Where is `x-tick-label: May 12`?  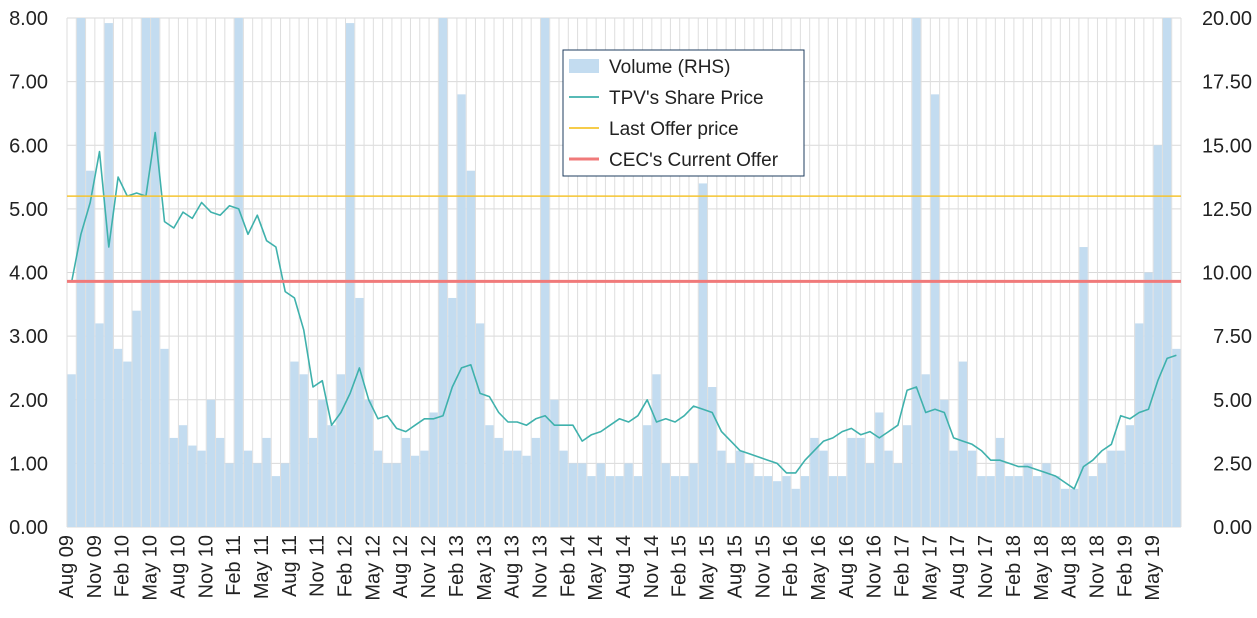 x-tick-label: May 12 is located at coordinates (373, 568).